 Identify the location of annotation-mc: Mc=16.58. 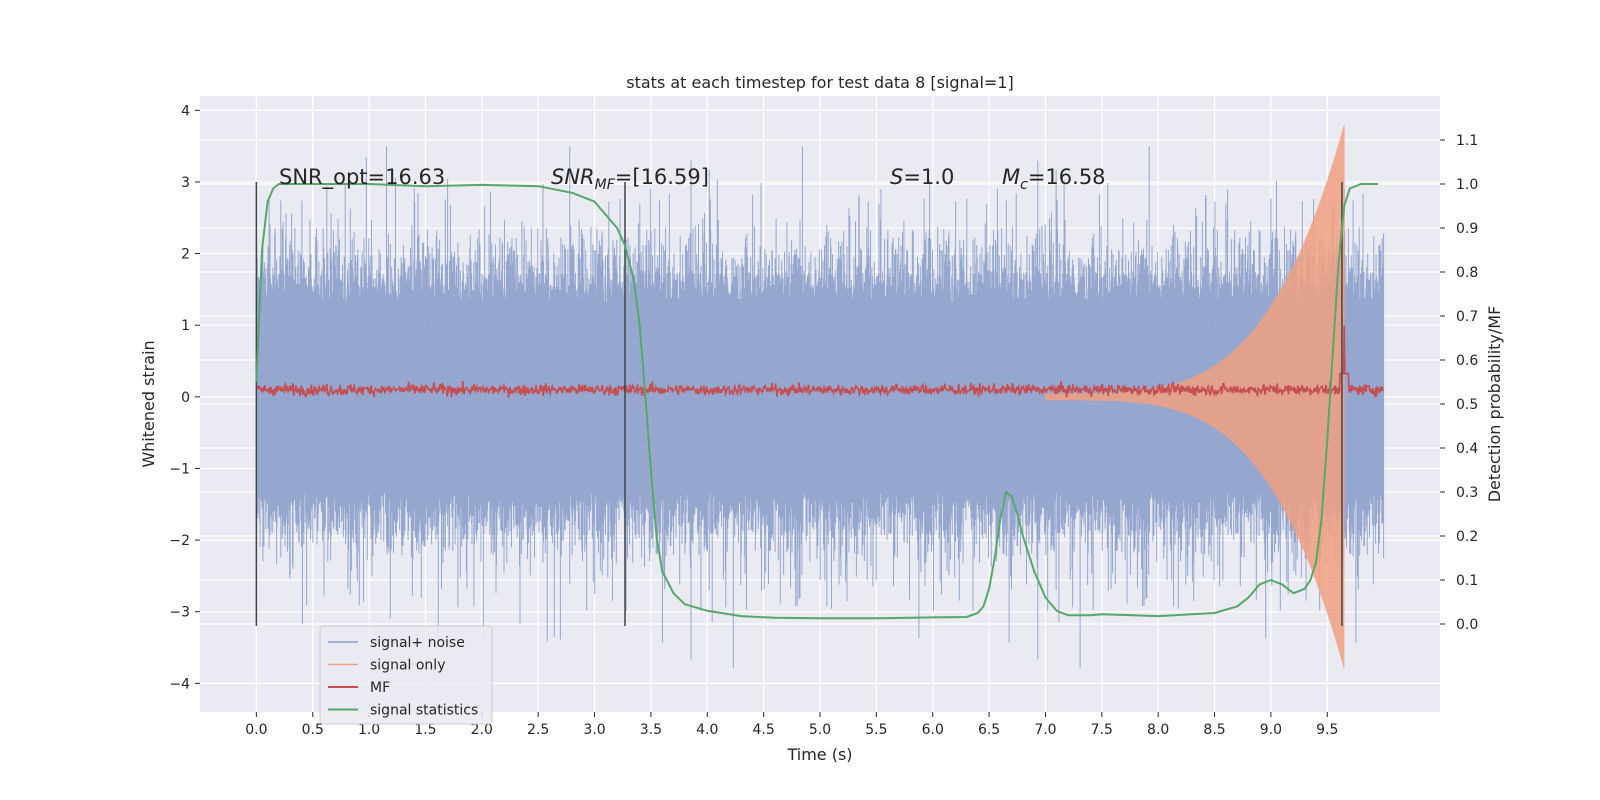
(1054, 179).